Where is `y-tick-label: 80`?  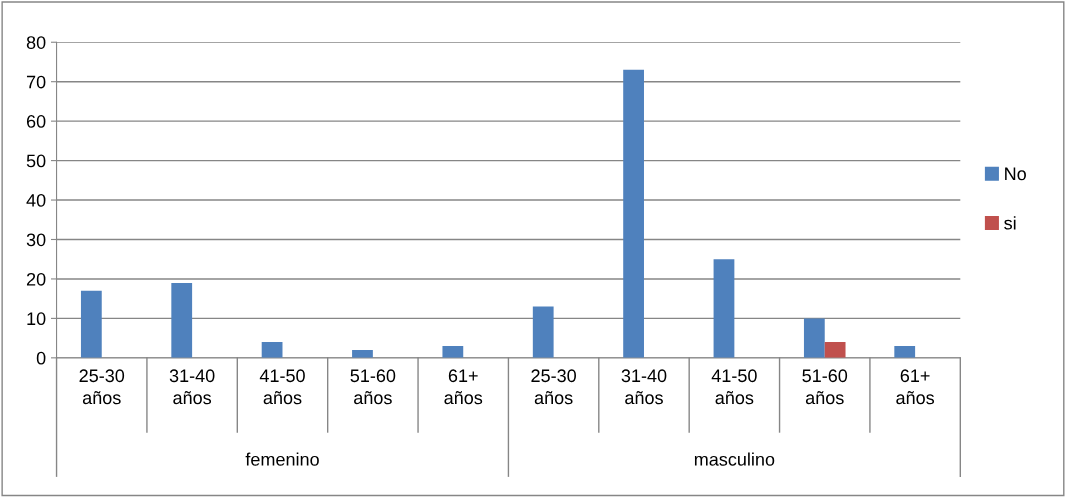
y-tick-label: 80 is located at coordinates (36, 42).